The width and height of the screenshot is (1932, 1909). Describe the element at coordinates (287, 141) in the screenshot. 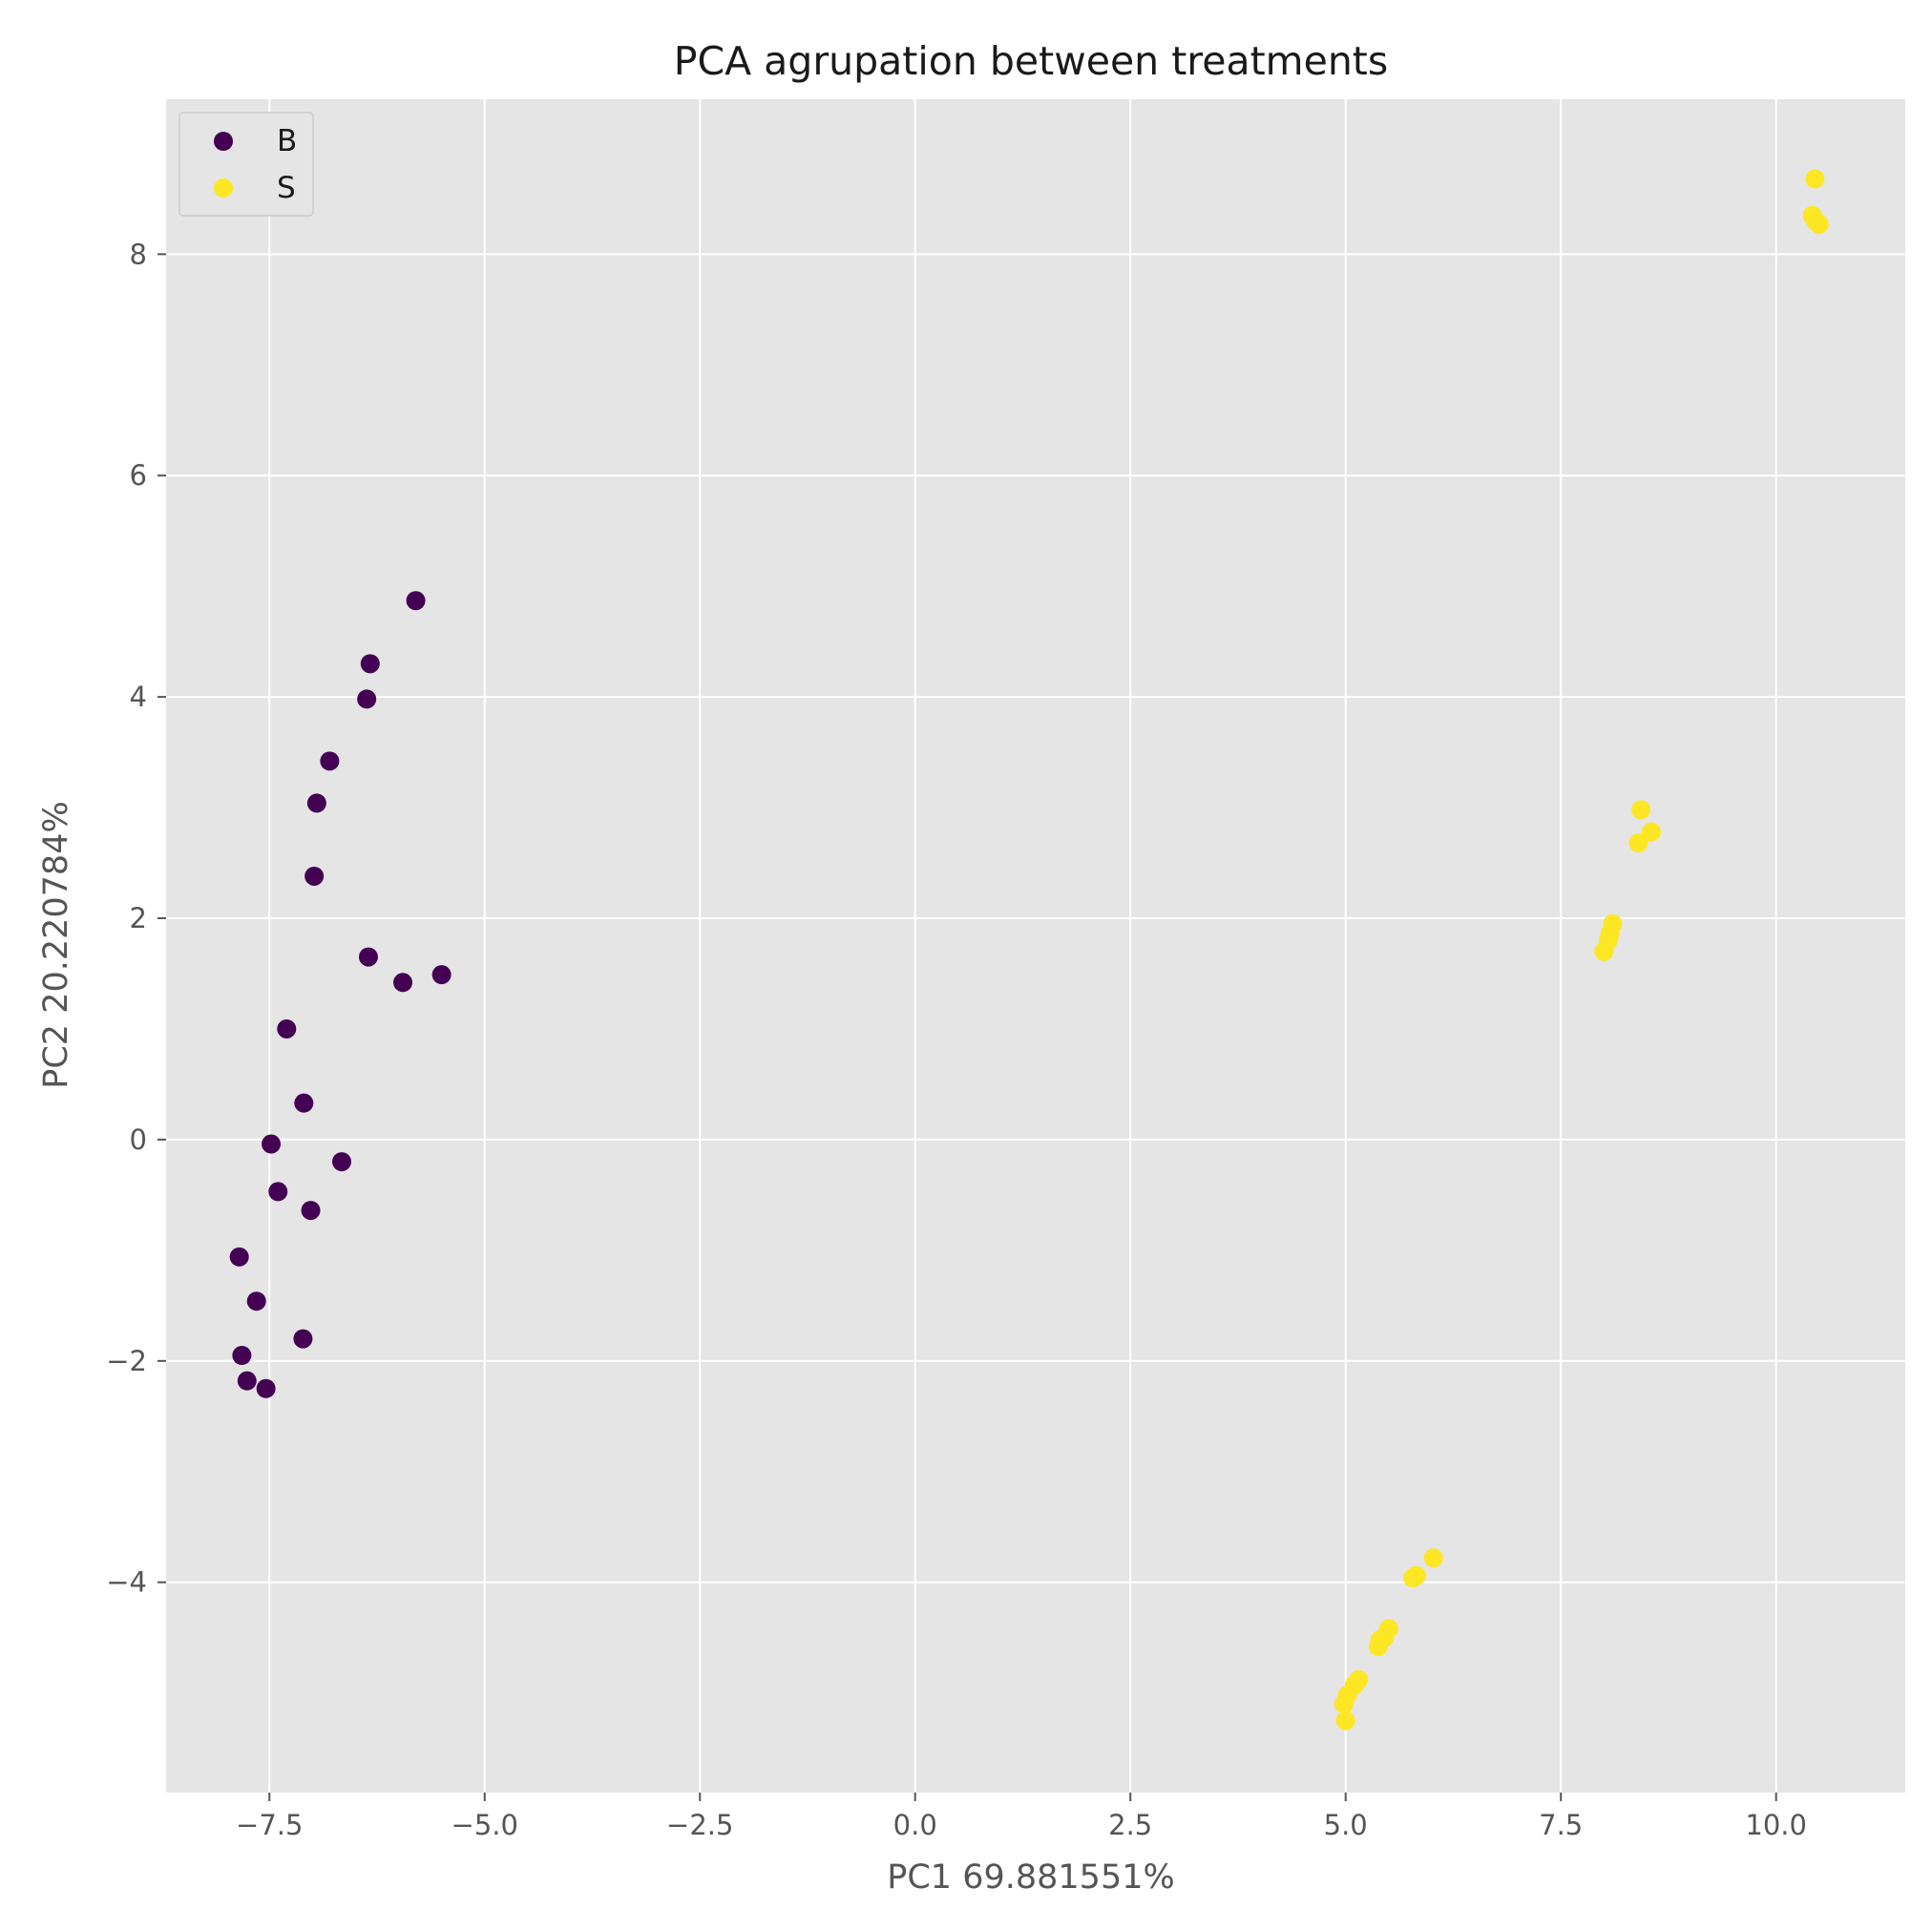

I see `legend-label-b: B` at that location.